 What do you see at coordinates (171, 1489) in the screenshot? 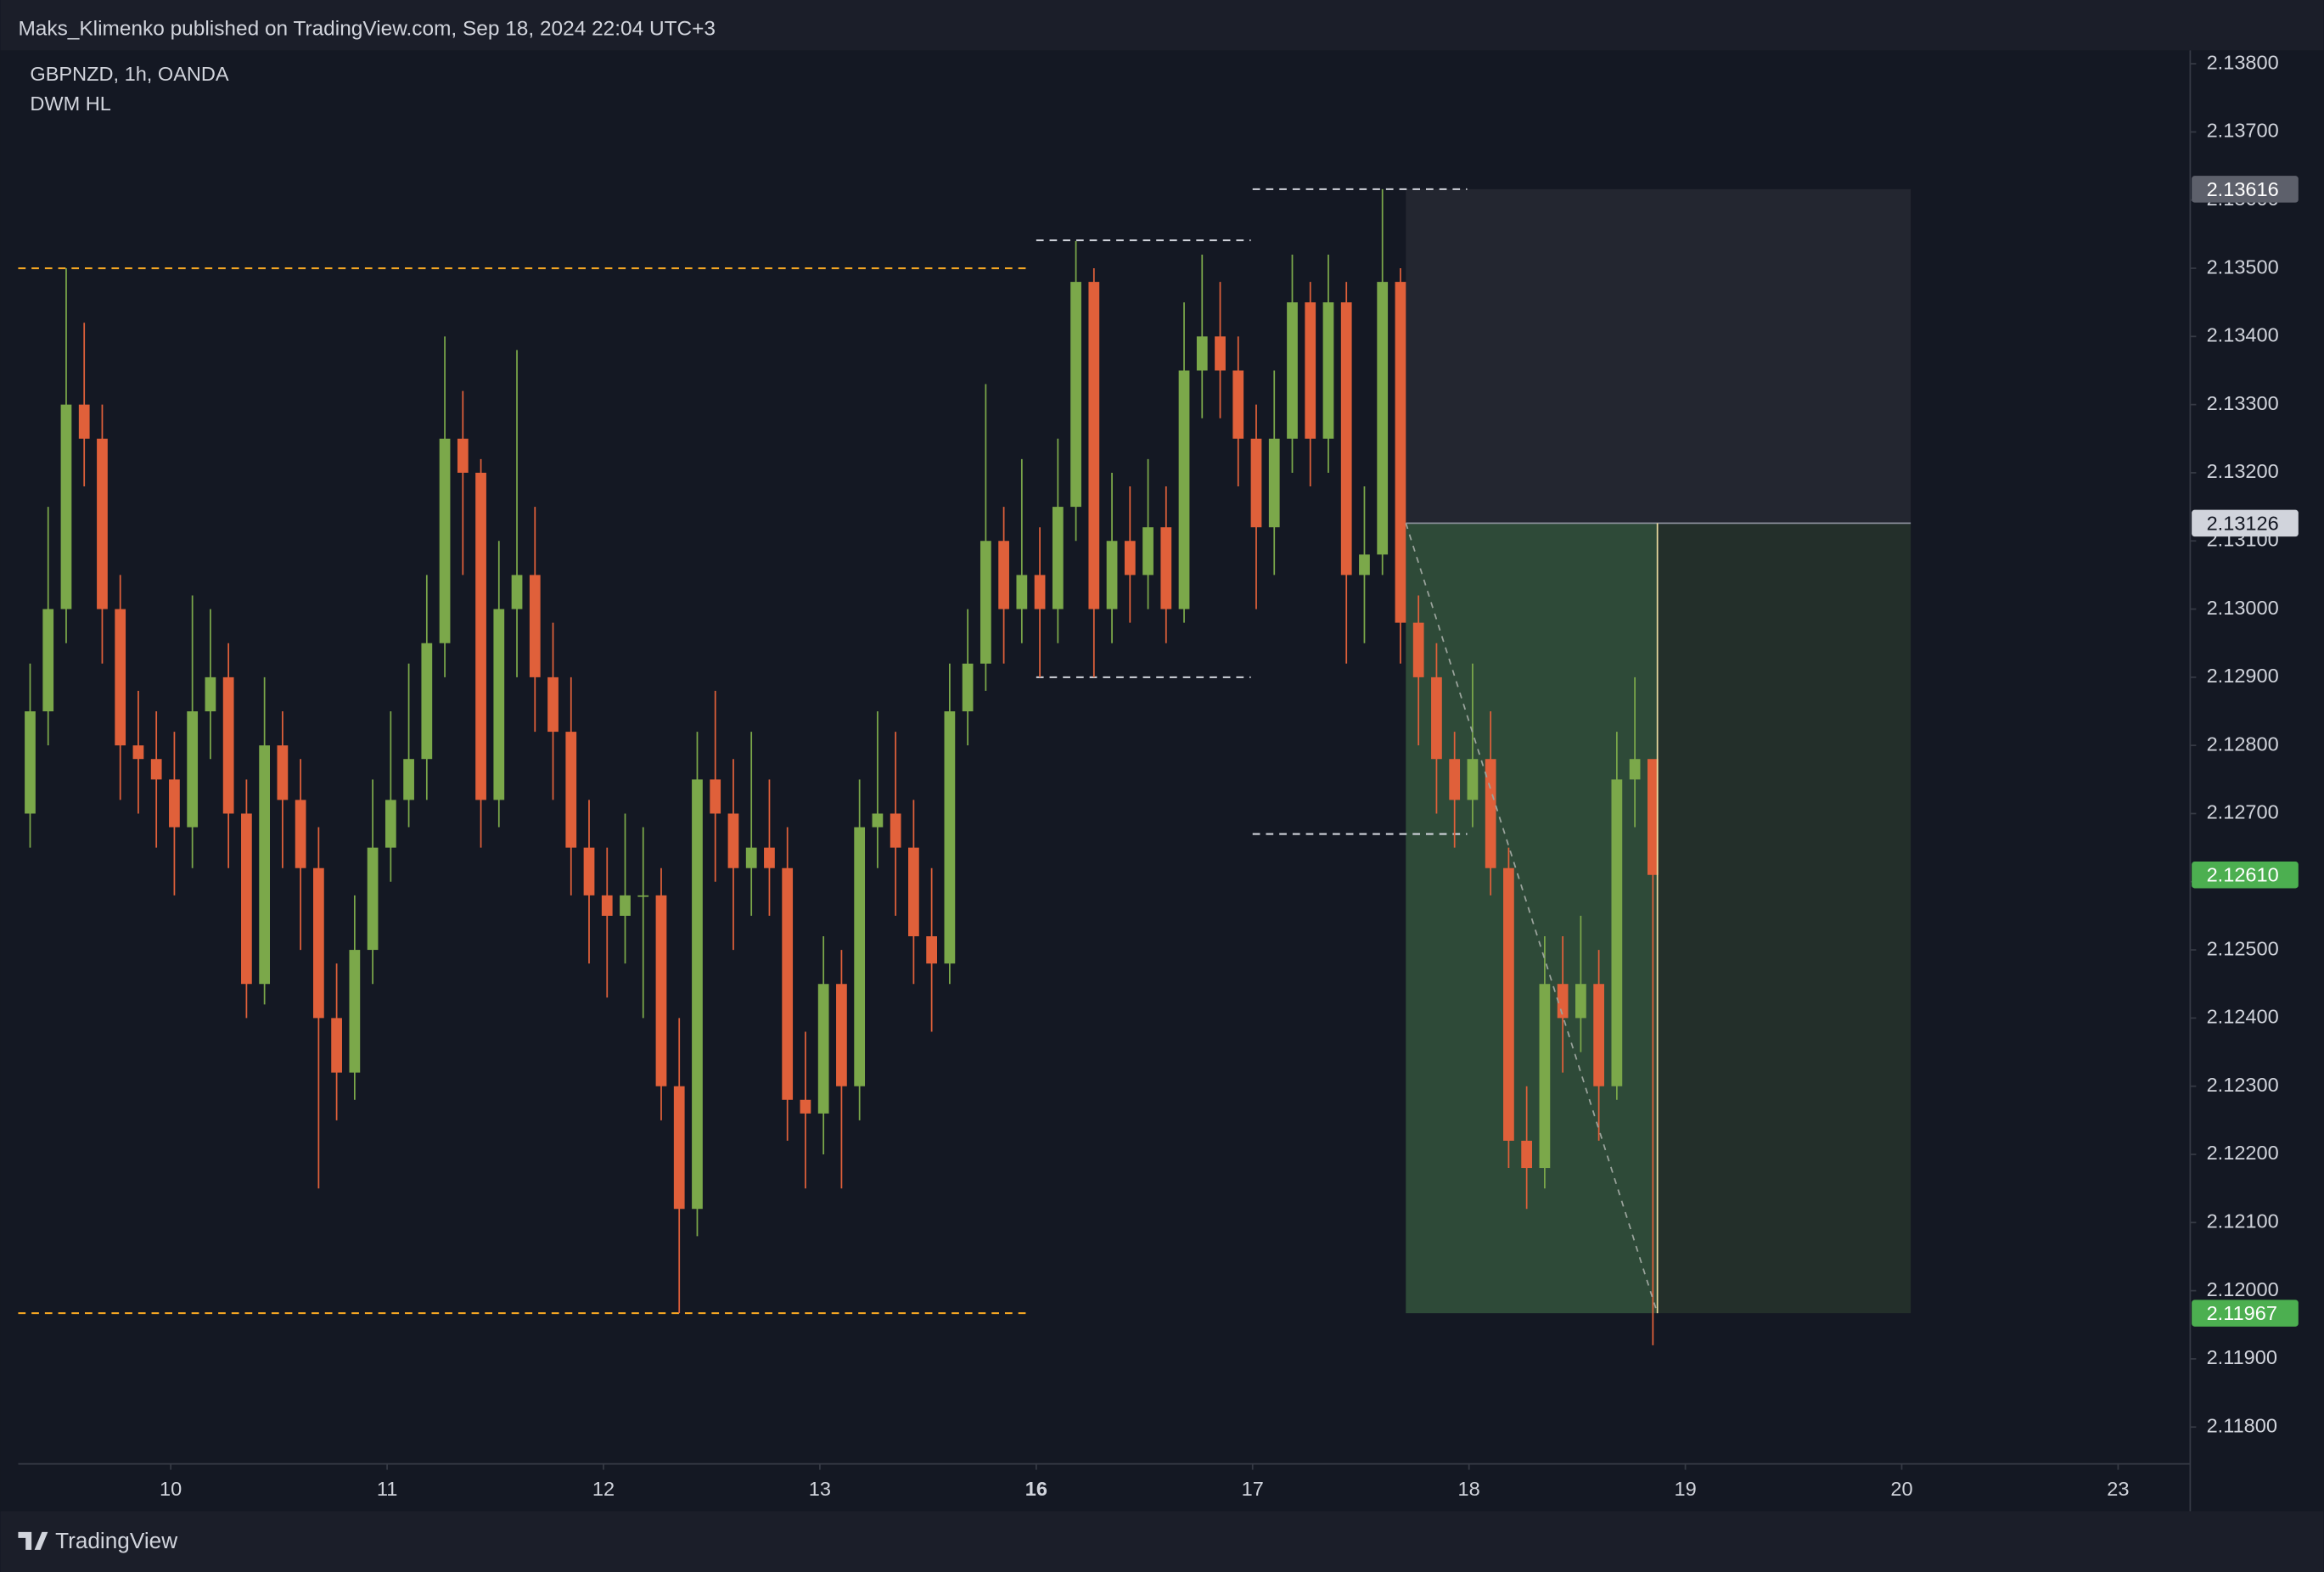
I see `x-tick-label: 10` at bounding box center [171, 1489].